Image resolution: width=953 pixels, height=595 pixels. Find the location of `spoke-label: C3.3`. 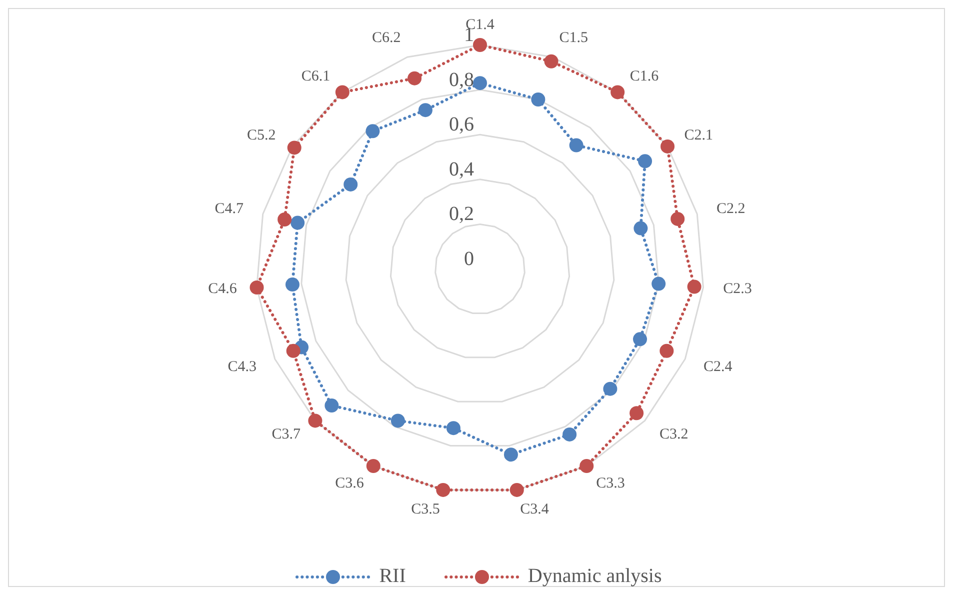

spoke-label: C3.3 is located at coordinates (610, 484).